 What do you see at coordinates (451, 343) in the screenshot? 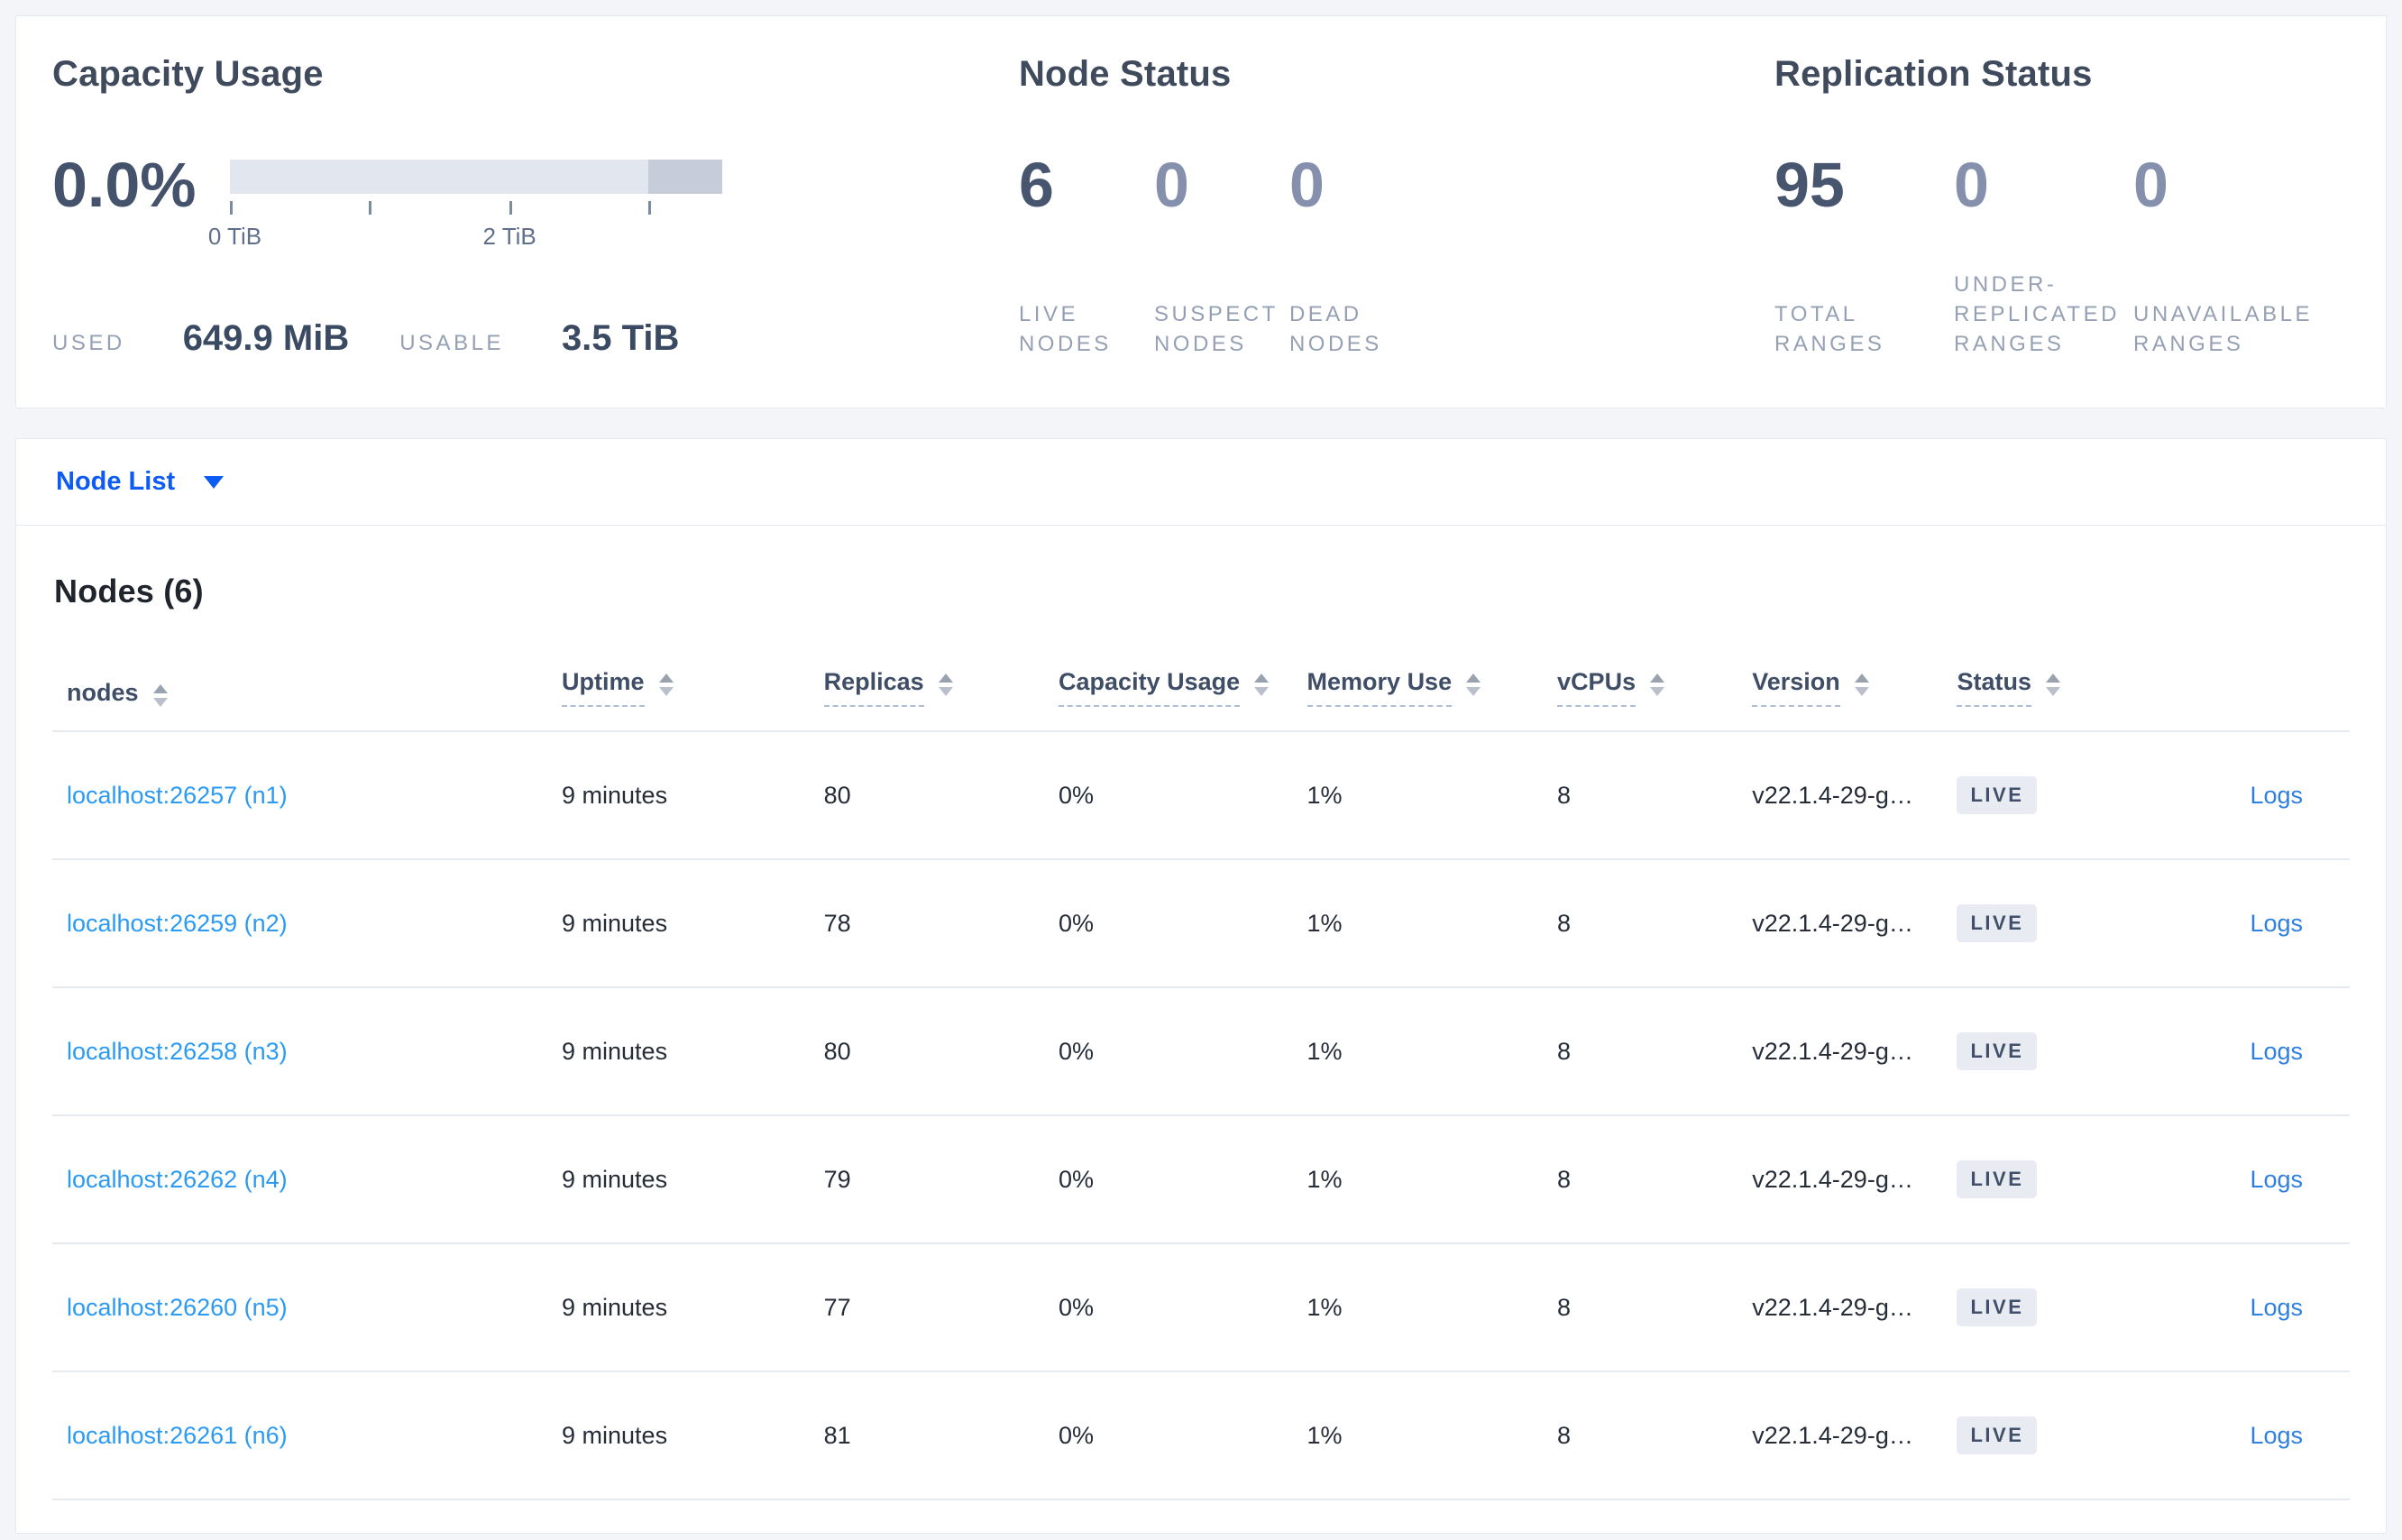
I see `usable-label: USABLE` at bounding box center [451, 343].